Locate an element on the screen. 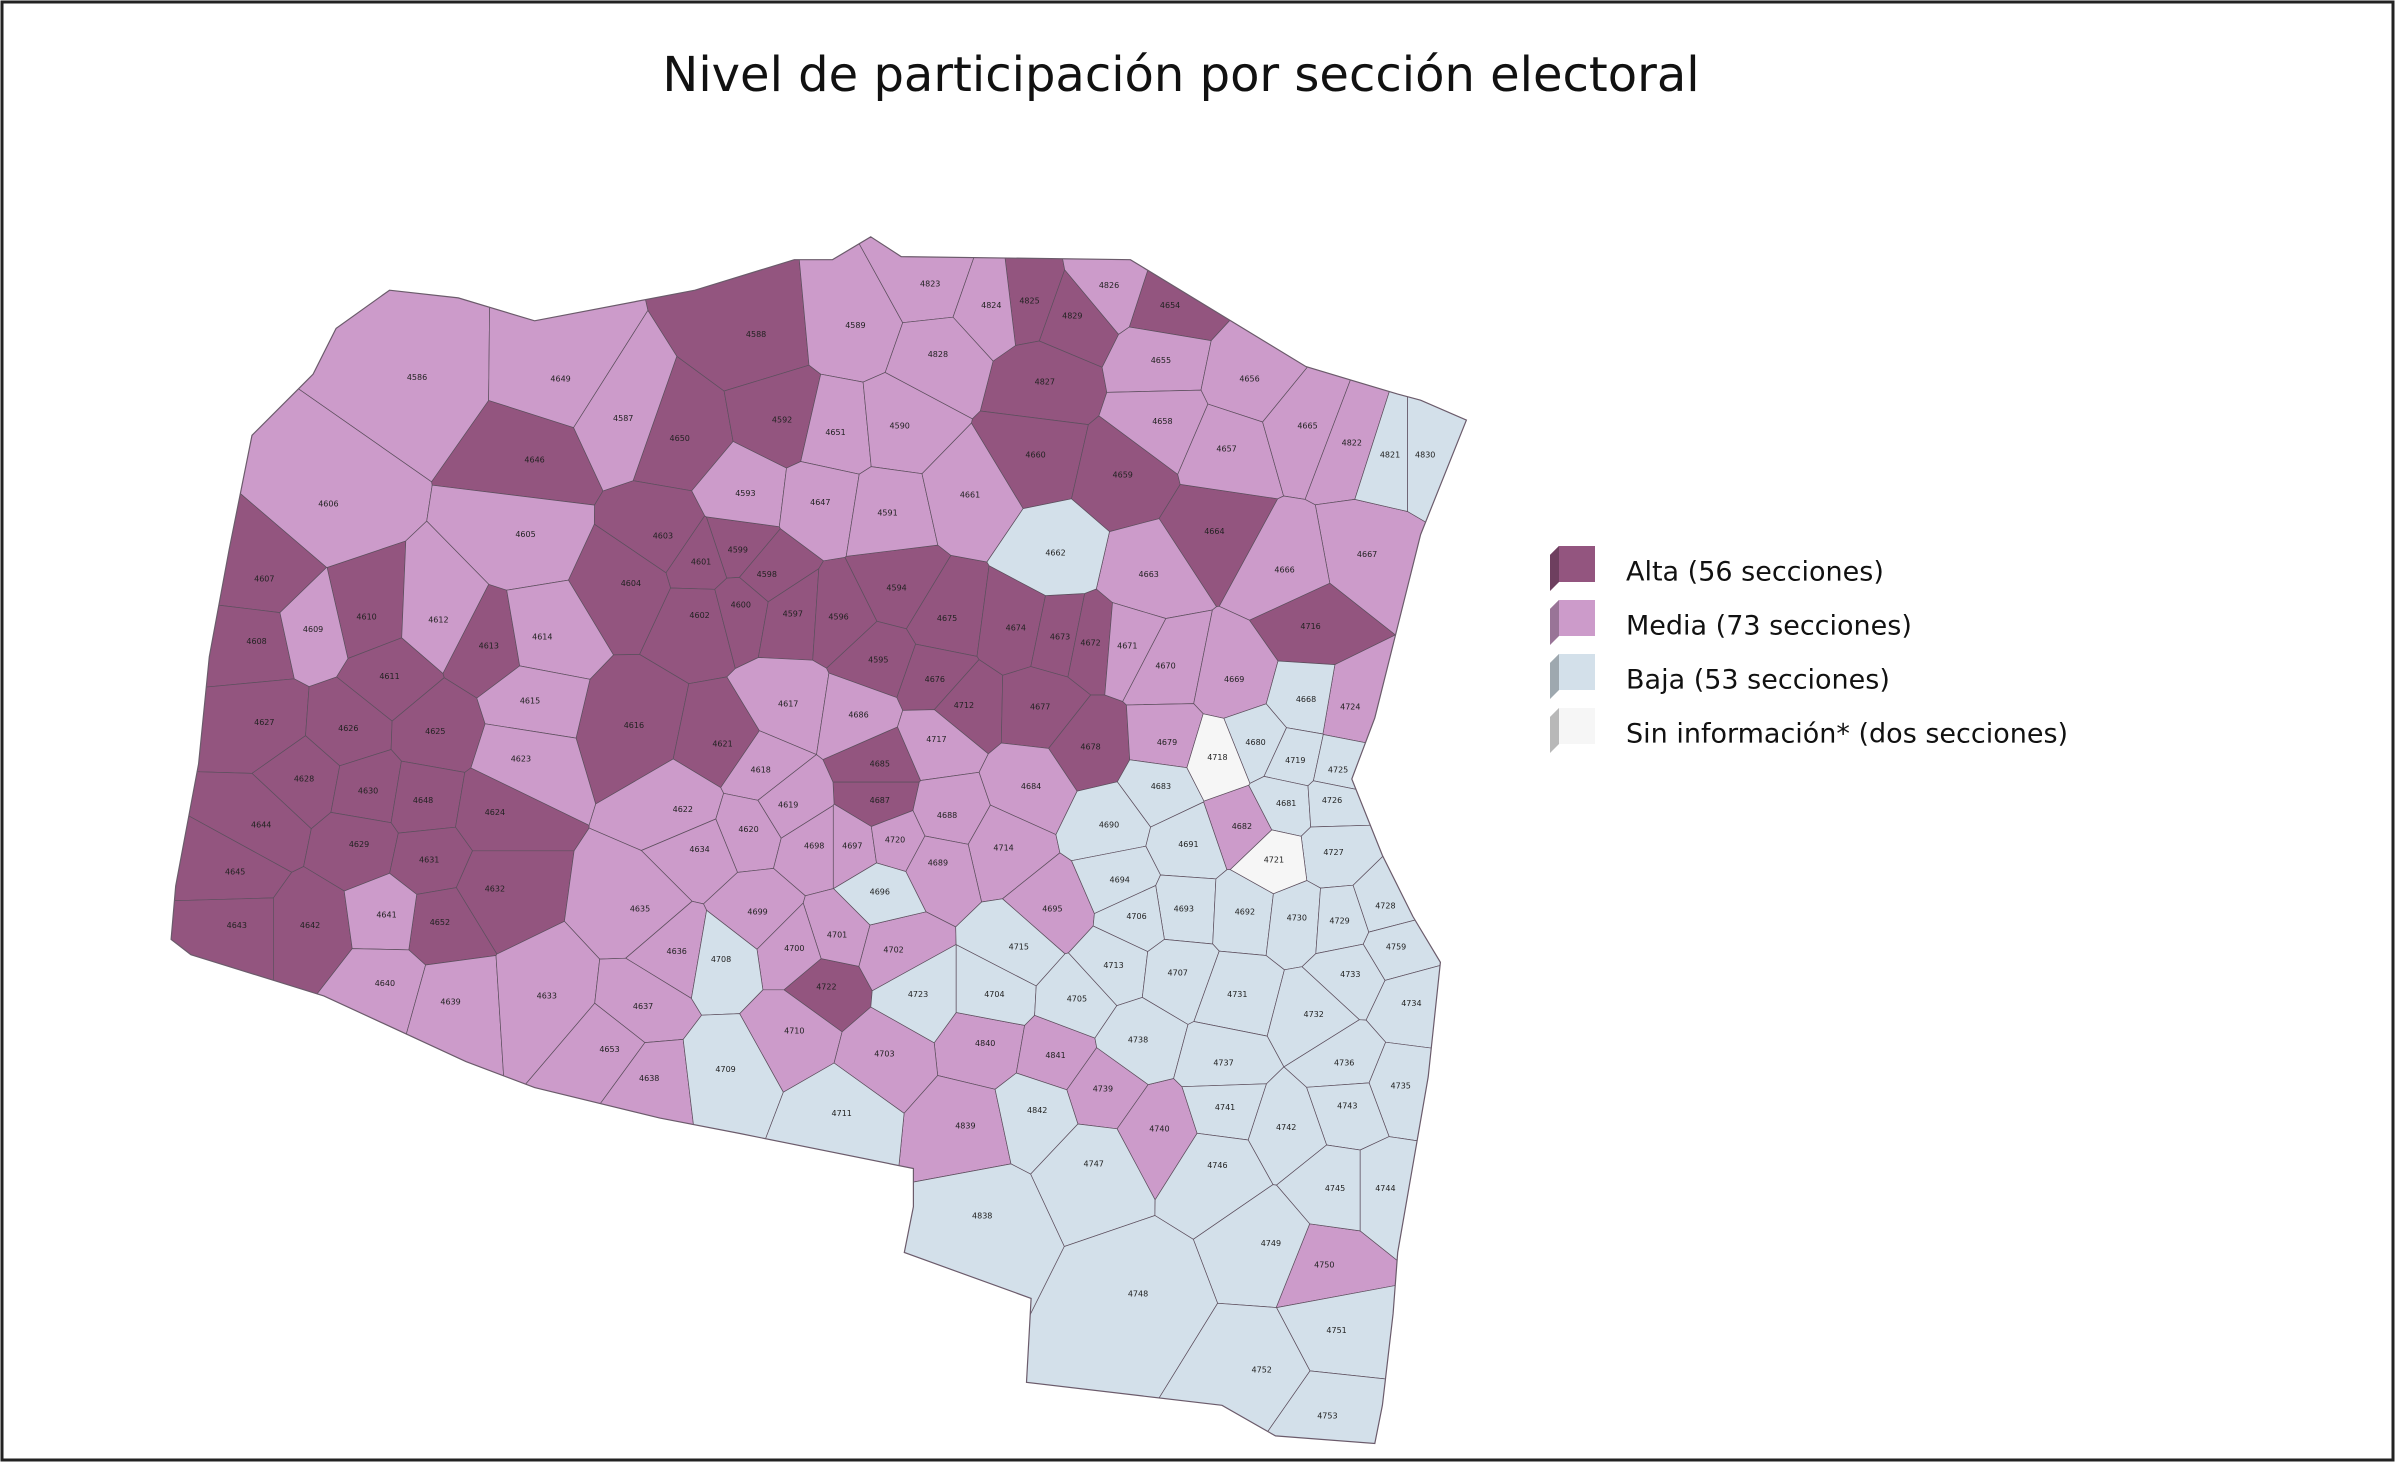  section-label: 4615 is located at coordinates (530, 701).